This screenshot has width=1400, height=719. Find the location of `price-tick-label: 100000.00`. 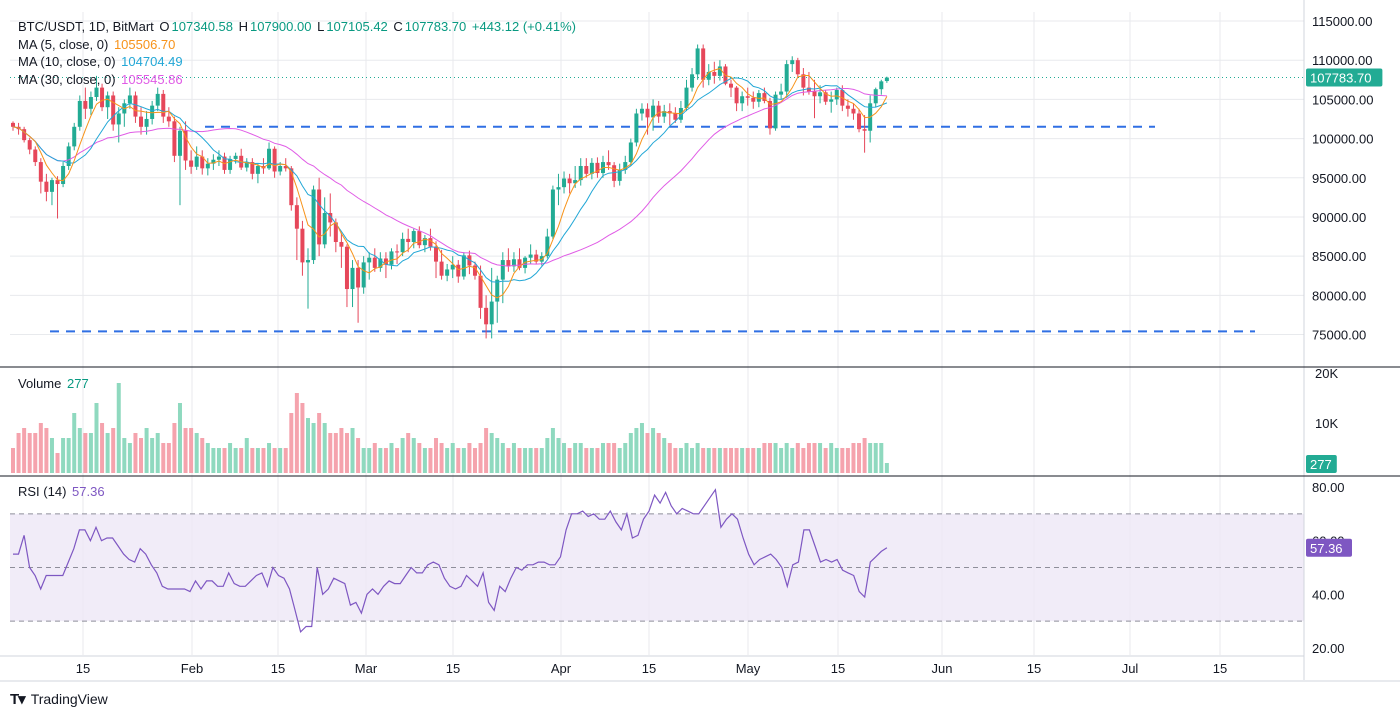

price-tick-label: 100000.00 is located at coordinates (1342, 139).